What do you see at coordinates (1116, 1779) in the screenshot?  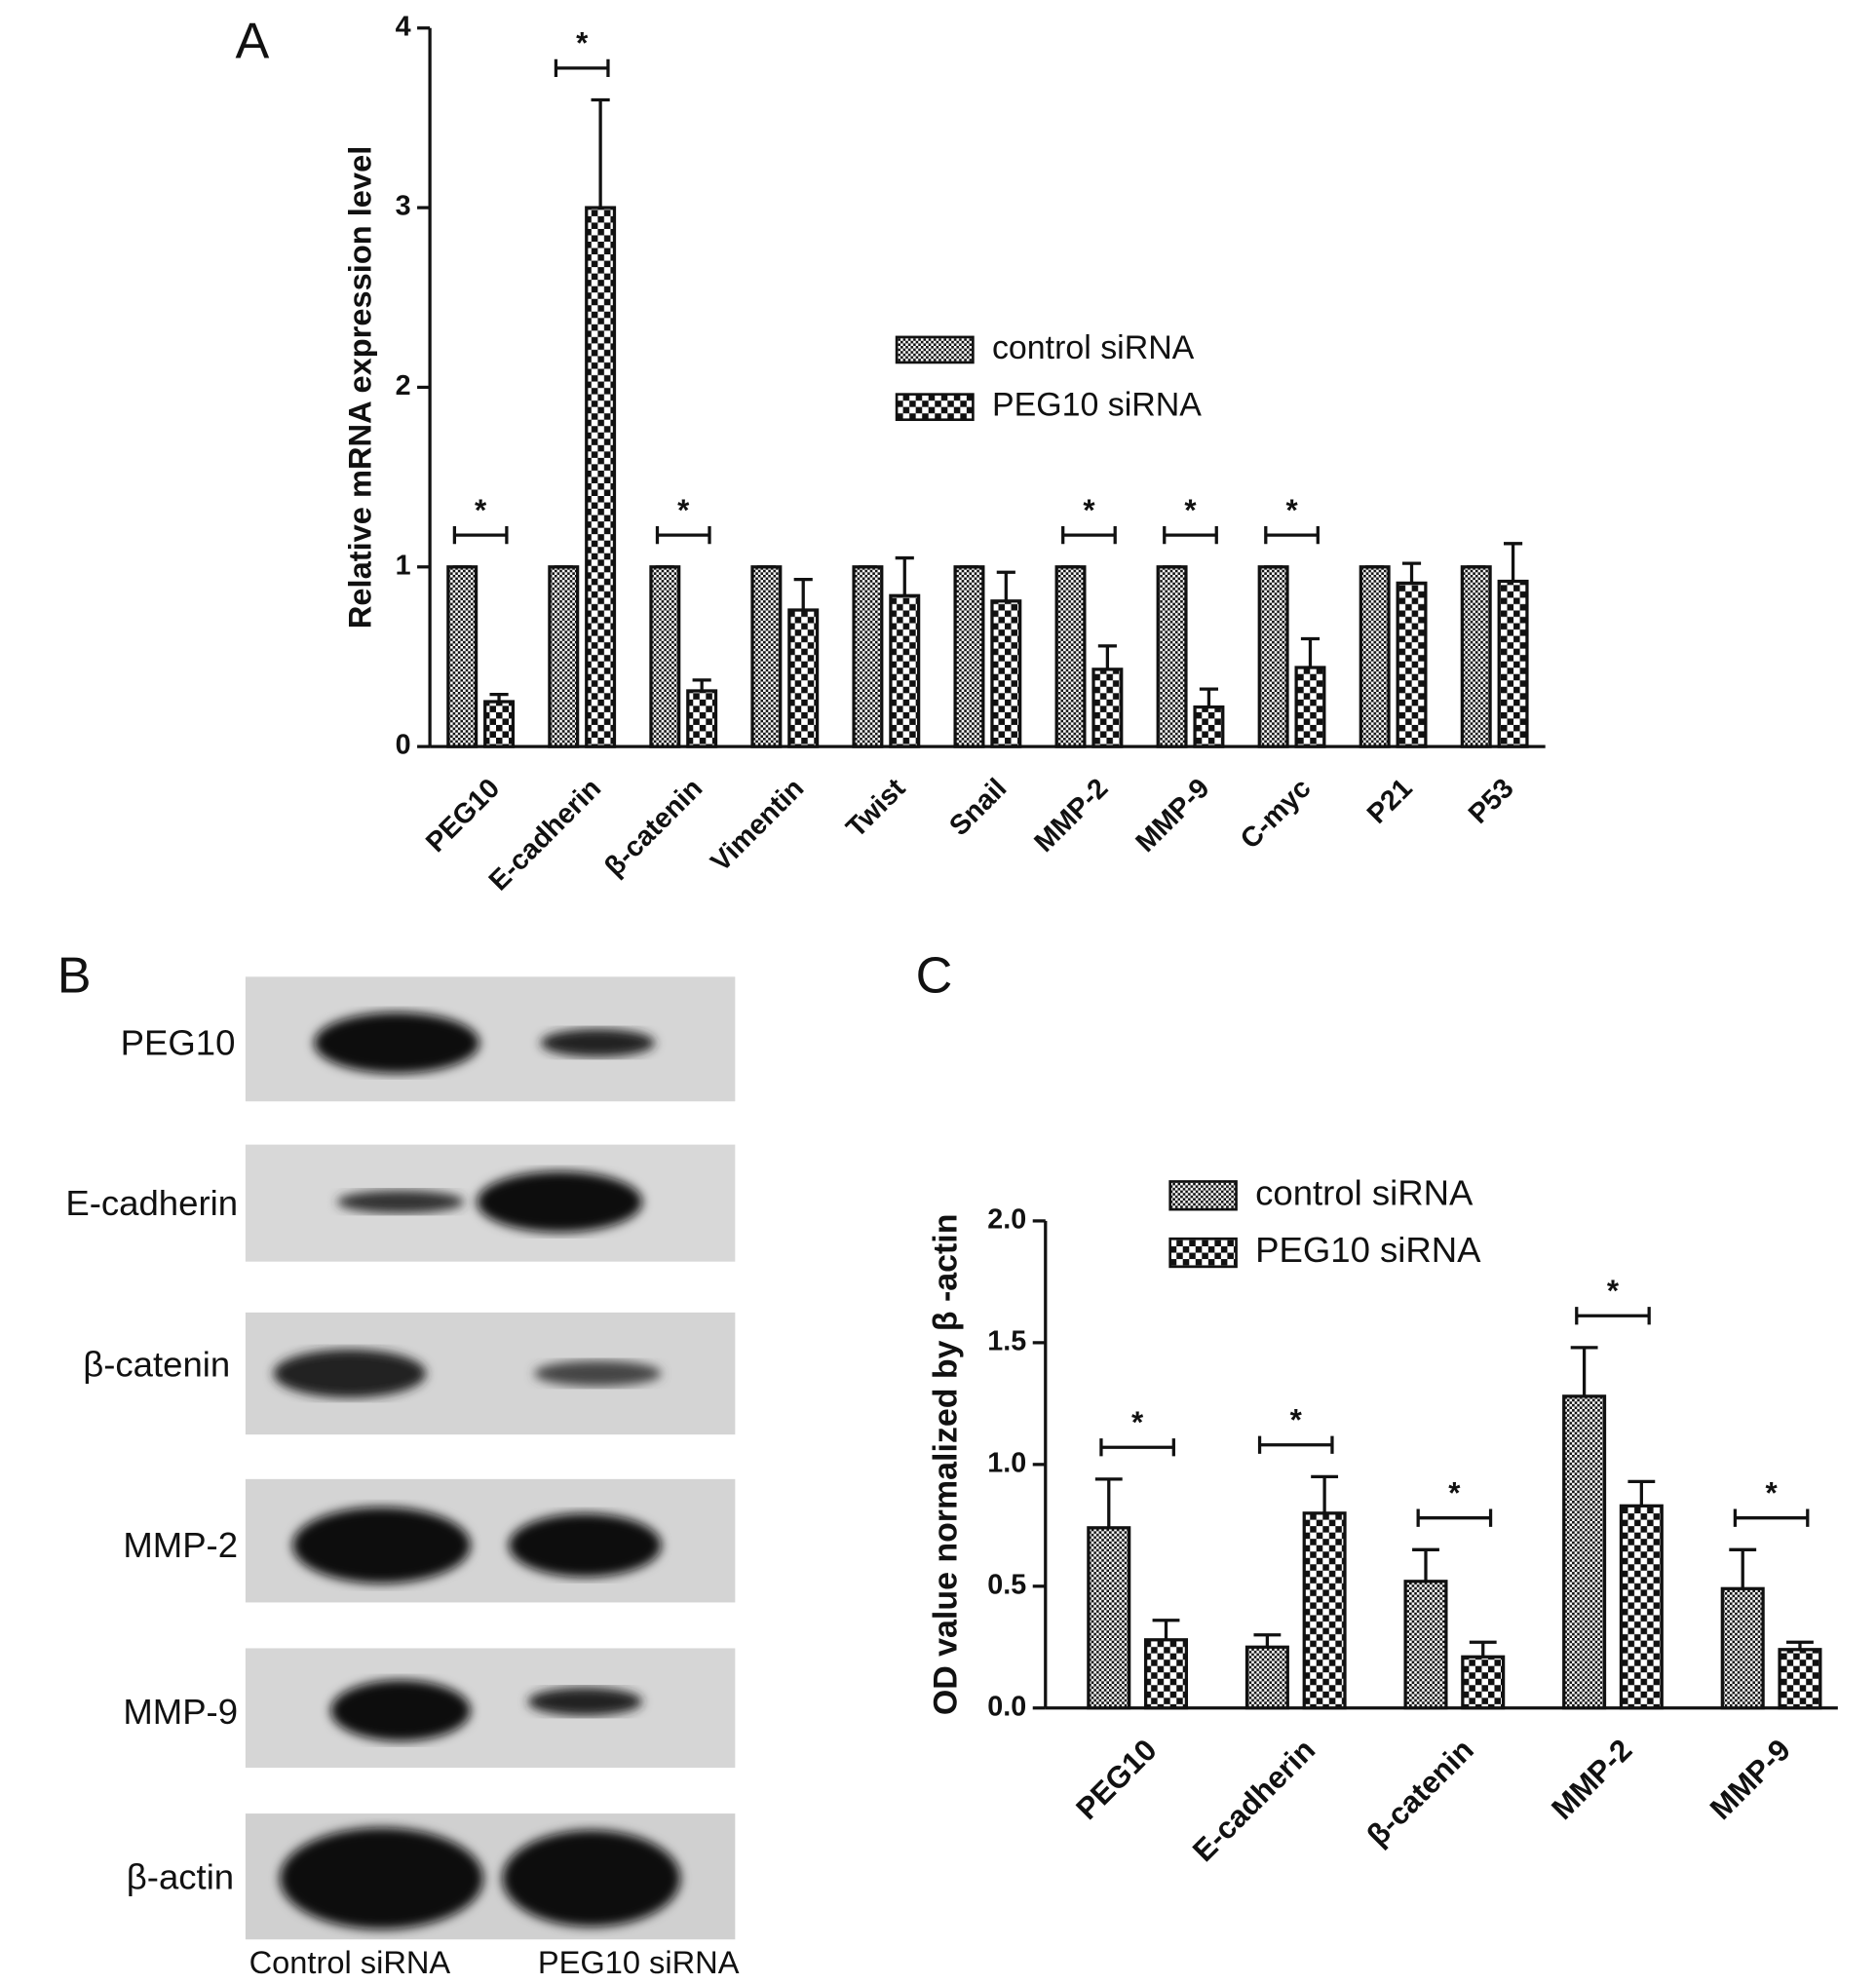 I see `x-tick-label: PEG10` at bounding box center [1116, 1779].